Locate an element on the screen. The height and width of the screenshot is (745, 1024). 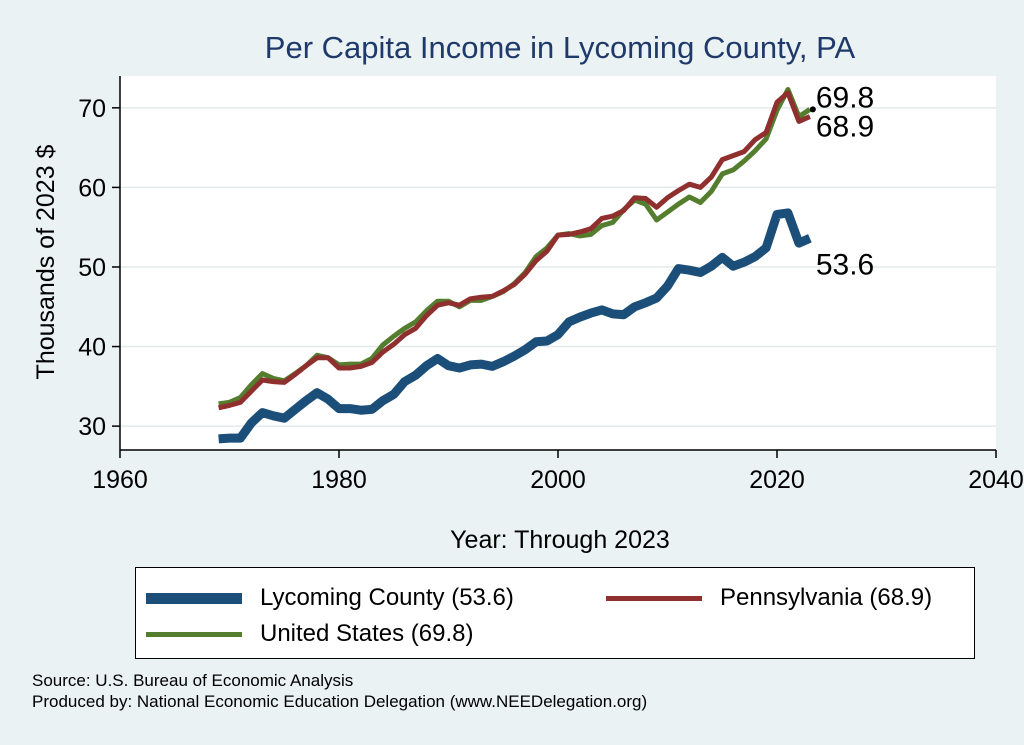
y-tick-label-70: 70 is located at coordinates (92, 109).